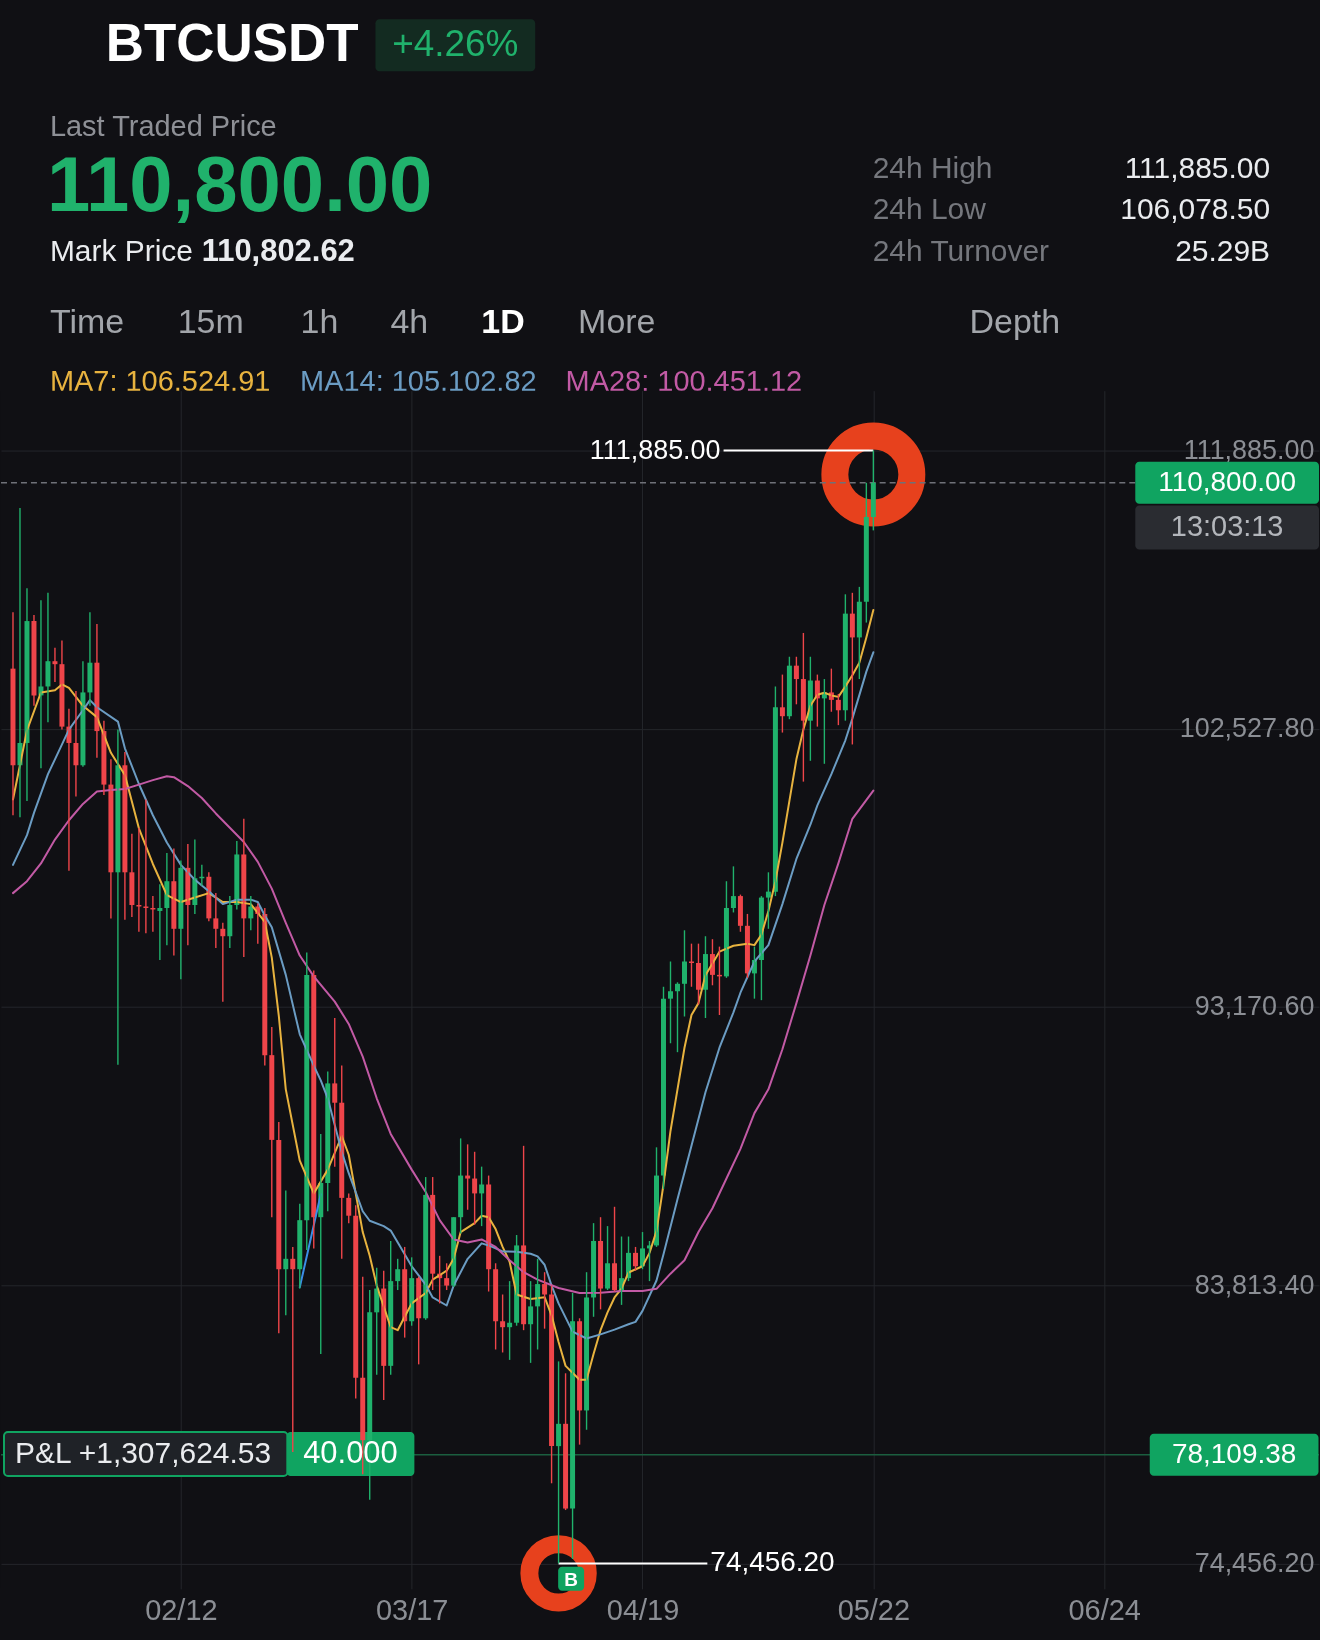 The image size is (1320, 1649). I want to click on annotation: B, so click(571, 1579).